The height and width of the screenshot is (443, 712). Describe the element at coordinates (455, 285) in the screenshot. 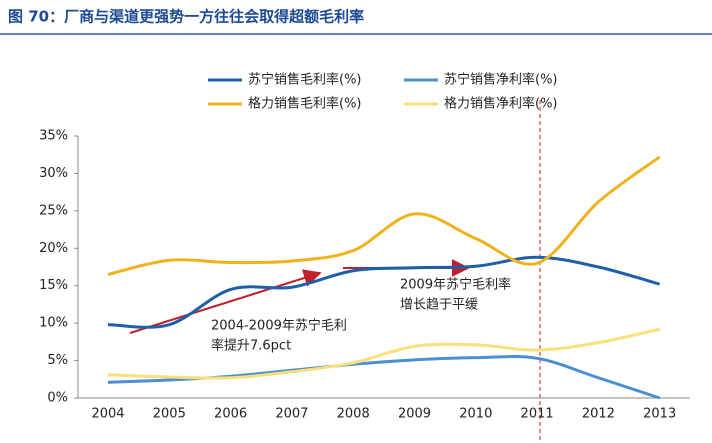

I see `annotation: 2009年苏宁毛利率` at that location.